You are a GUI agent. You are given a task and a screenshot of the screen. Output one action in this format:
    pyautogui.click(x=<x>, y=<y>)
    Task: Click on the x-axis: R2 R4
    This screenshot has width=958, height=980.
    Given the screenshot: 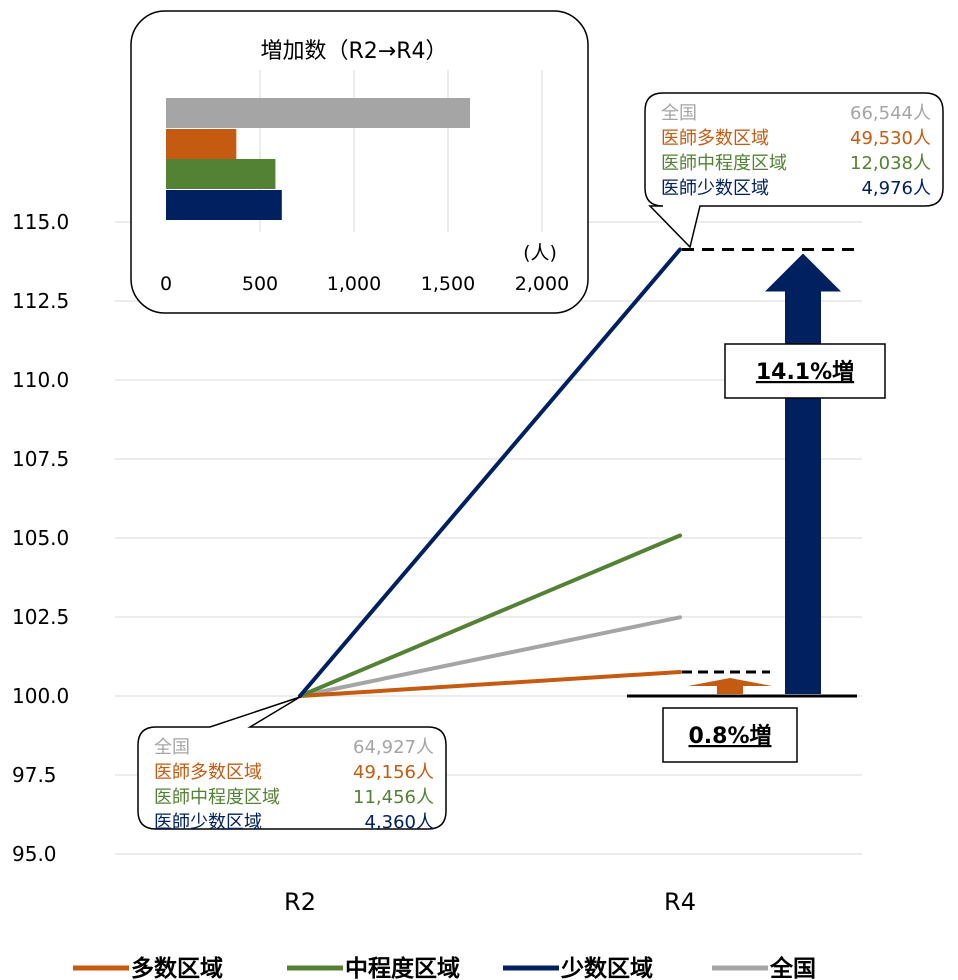 What is the action you would take?
    pyautogui.click(x=490, y=902)
    